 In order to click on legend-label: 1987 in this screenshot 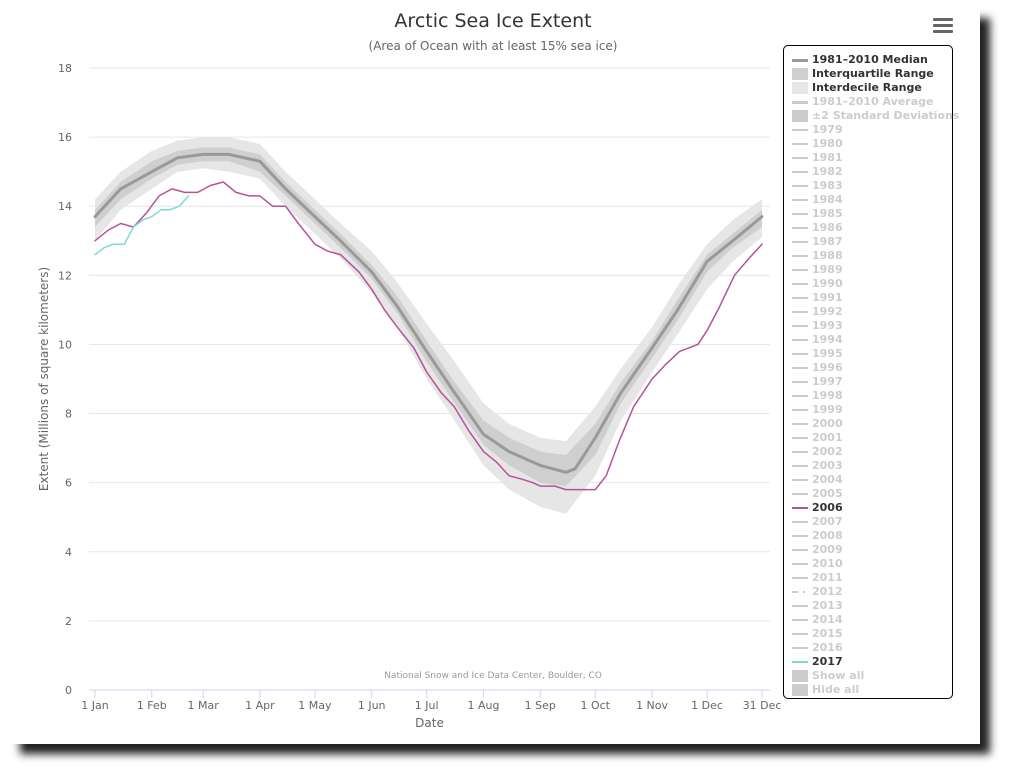, I will do `click(827, 241)`.